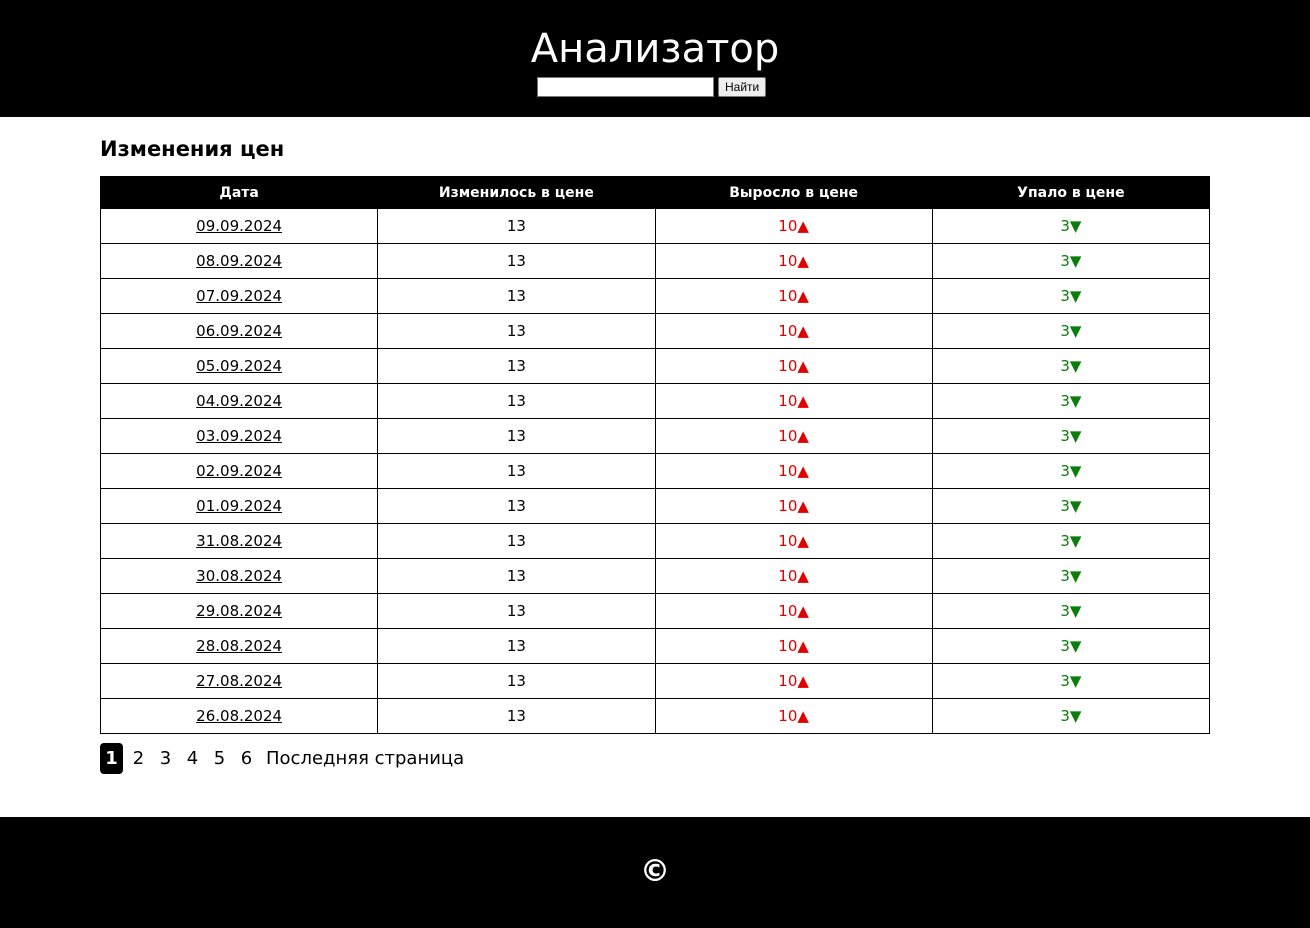 This screenshot has width=1310, height=928. Describe the element at coordinates (165, 758) in the screenshot. I see `page-link-3: 3` at that location.